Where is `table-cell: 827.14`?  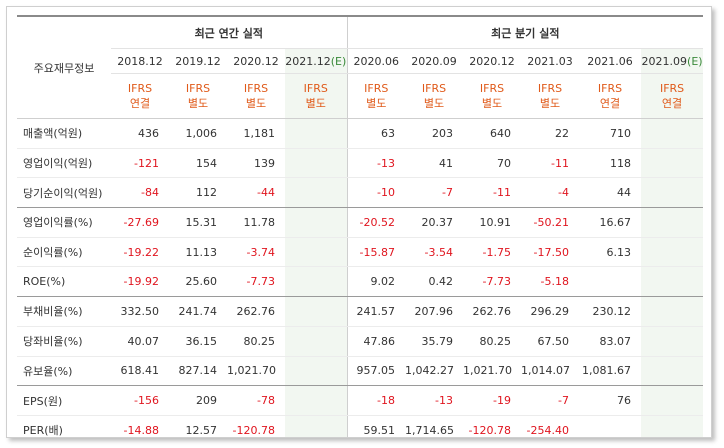 table-cell: 827.14 is located at coordinates (198, 371).